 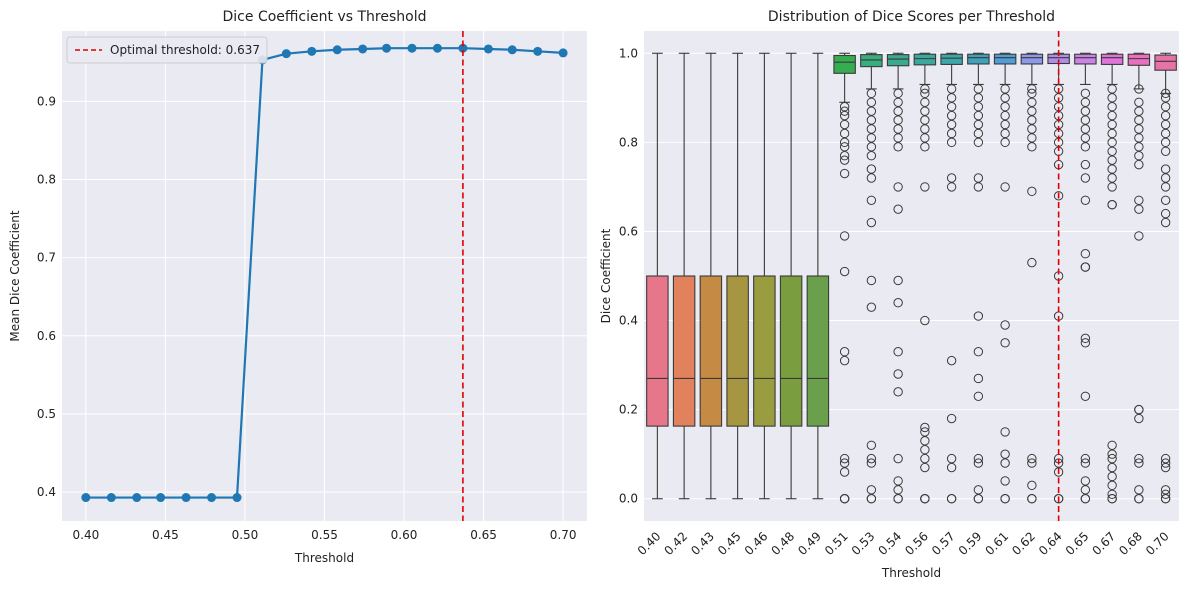 I want to click on x-tick-label: 0.54, so click(x=889, y=543).